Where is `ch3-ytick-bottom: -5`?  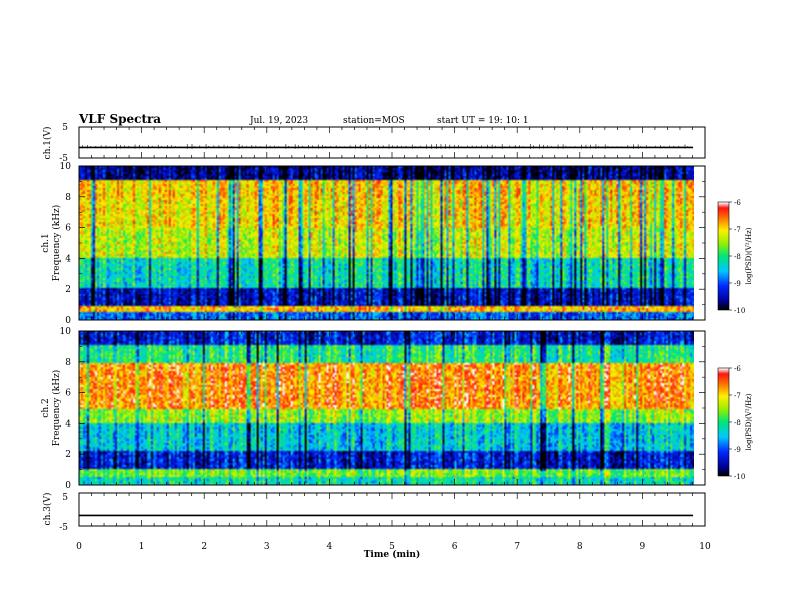 ch3-ytick-bottom: -5 is located at coordinates (63, 528).